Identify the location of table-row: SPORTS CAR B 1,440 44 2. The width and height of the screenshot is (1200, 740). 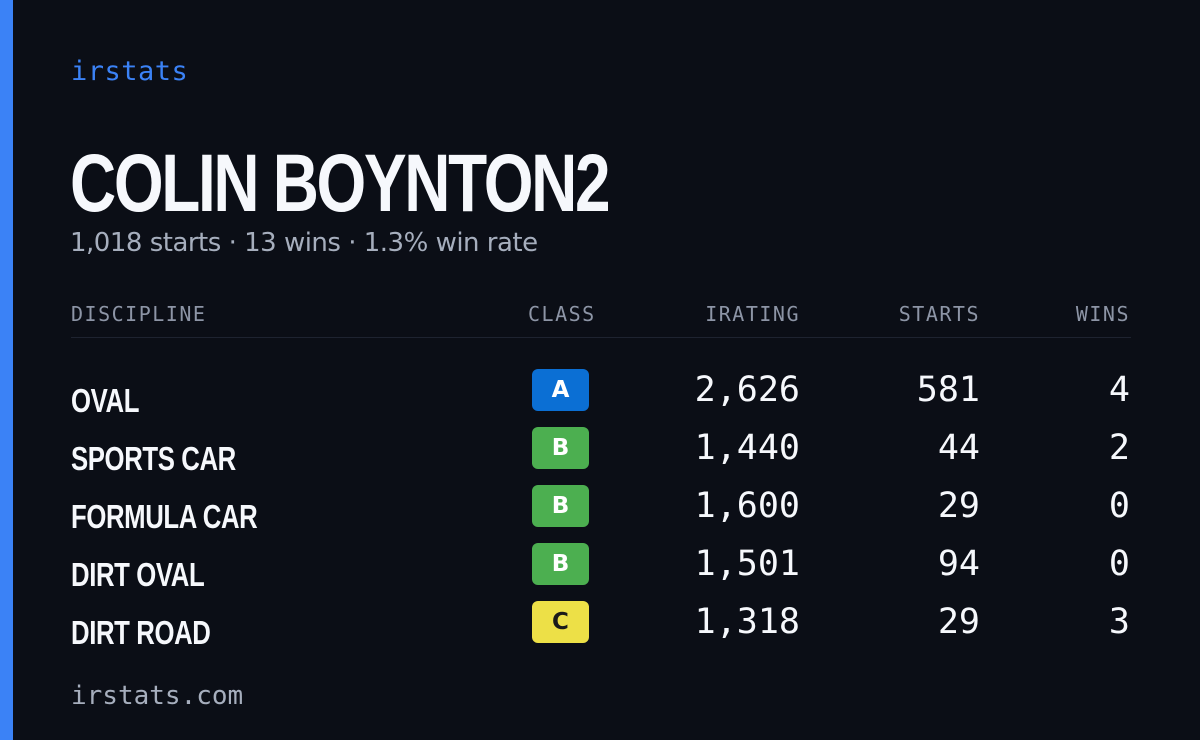
(601, 455).